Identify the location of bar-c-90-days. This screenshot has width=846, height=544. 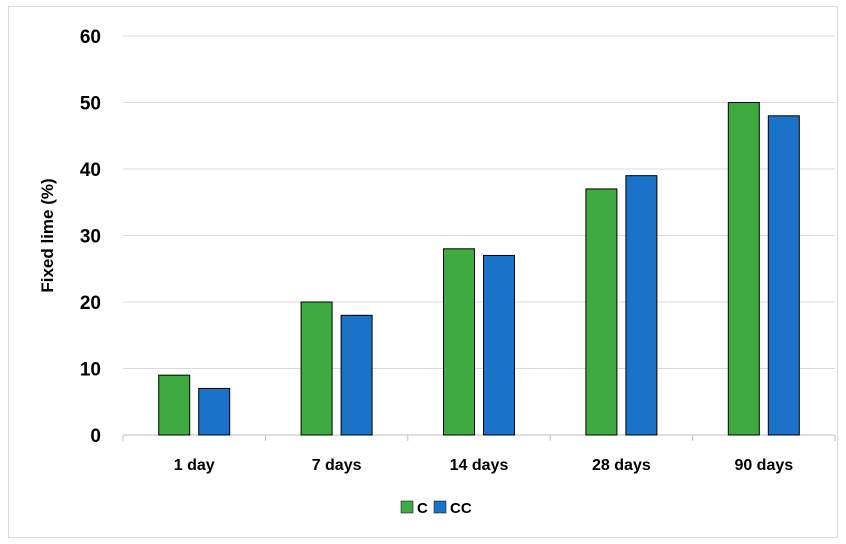
(743, 269).